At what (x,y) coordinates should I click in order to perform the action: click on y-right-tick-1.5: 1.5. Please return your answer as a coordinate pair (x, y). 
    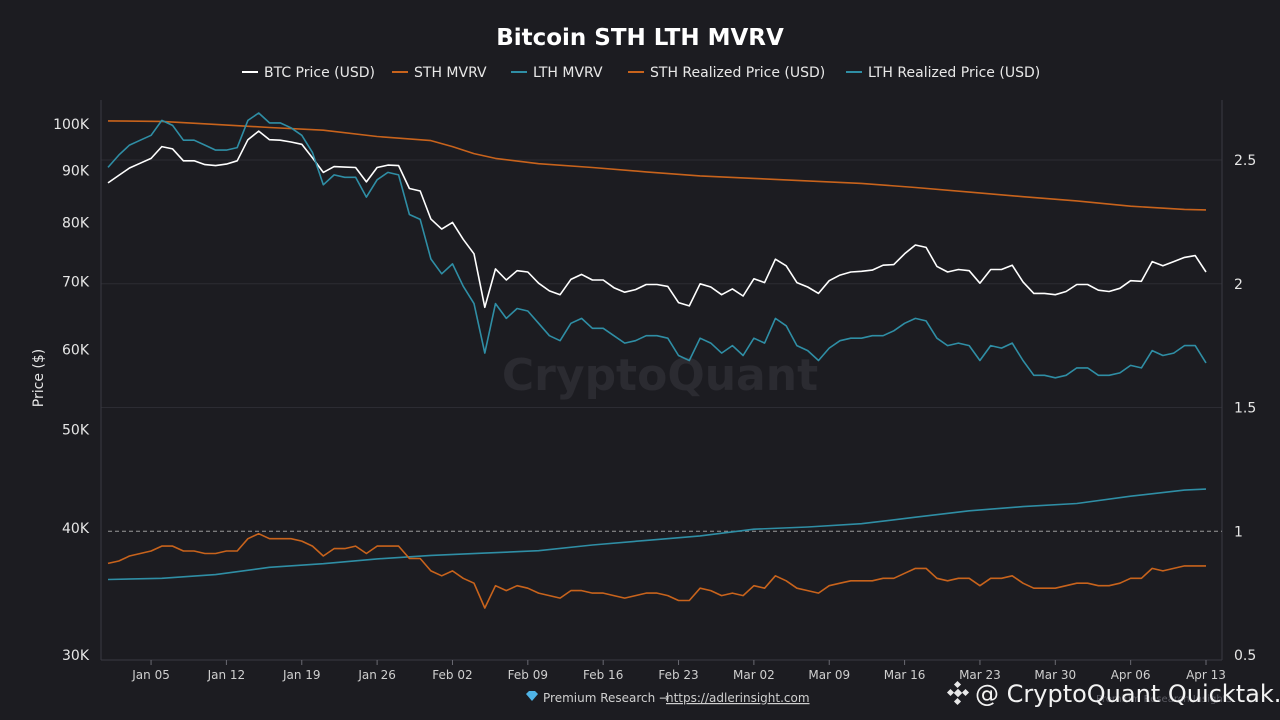
    Looking at the image, I should click on (1245, 409).